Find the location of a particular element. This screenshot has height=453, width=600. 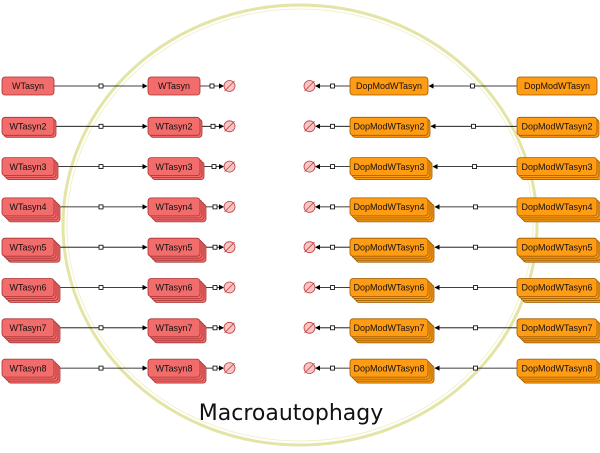

dop-source-7: DopModWTasyn7 is located at coordinates (558, 331).